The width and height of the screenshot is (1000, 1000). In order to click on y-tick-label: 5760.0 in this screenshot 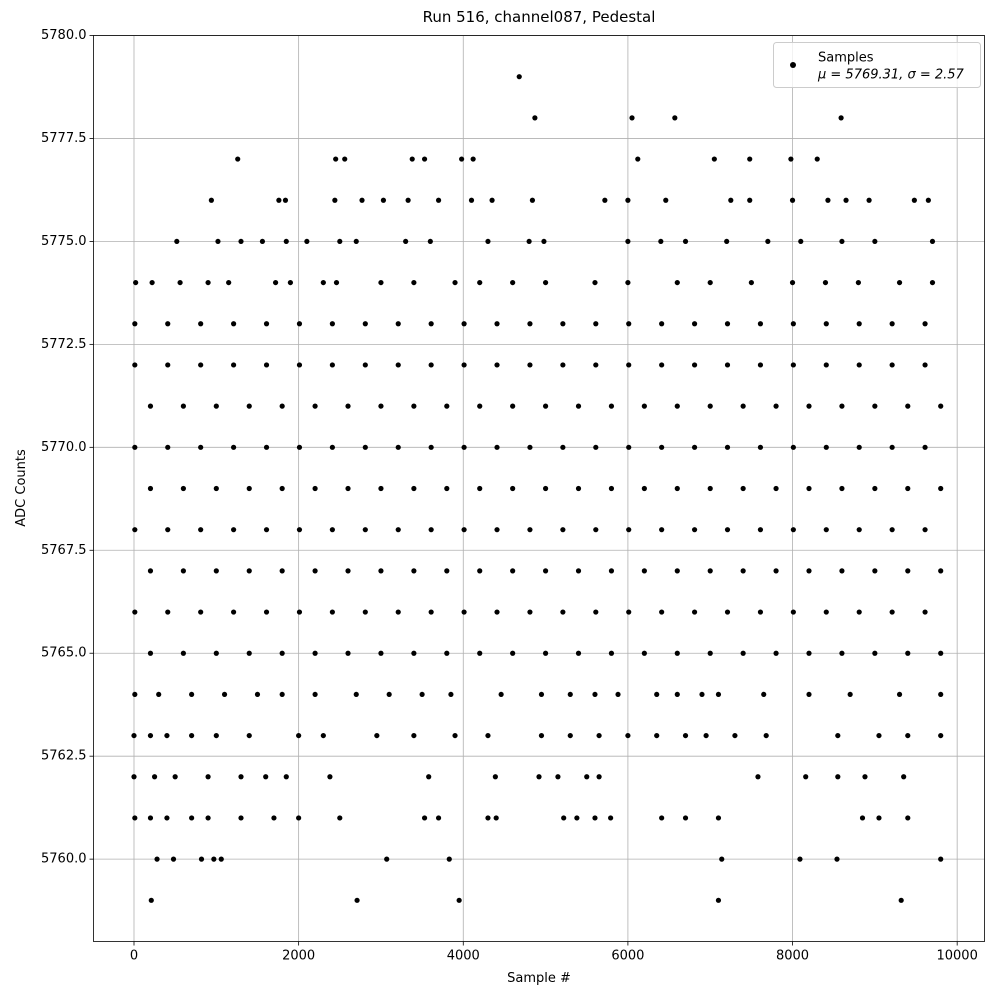, I will do `click(64, 859)`.